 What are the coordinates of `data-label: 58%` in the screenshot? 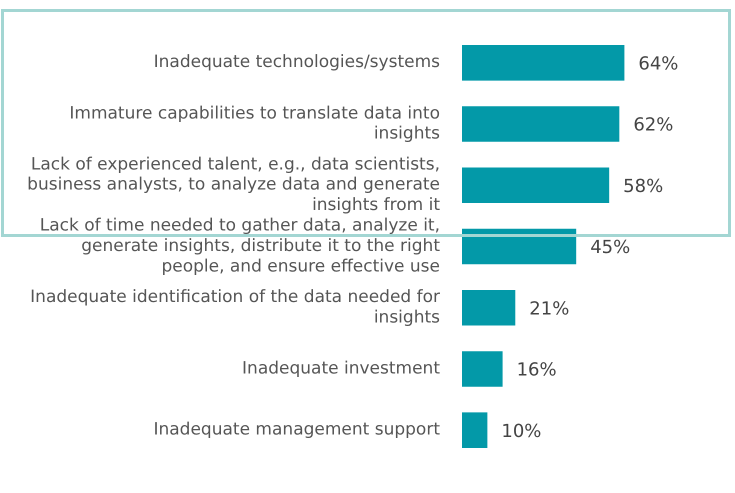 It's located at (643, 186).